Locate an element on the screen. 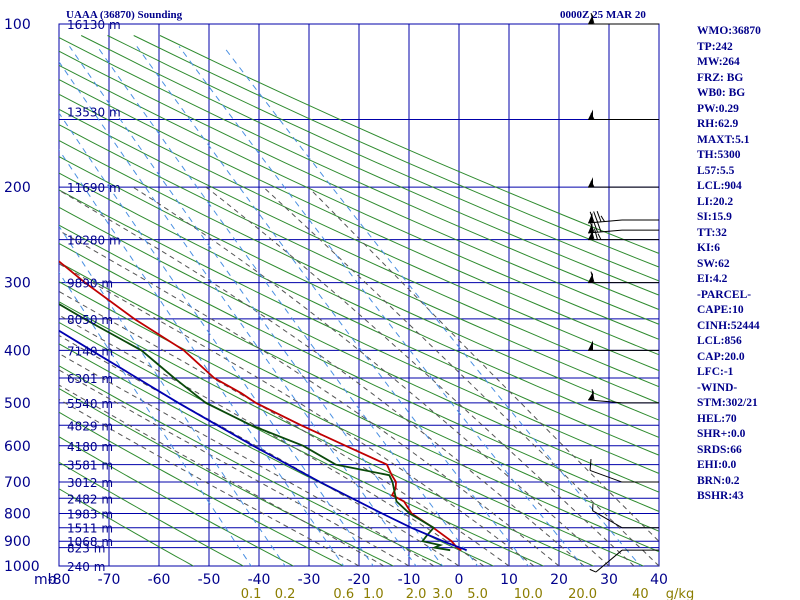 Image resolution: width=800 pixels, height=600 pixels. mixing-ratio-label: 0.2 is located at coordinates (285, 593).